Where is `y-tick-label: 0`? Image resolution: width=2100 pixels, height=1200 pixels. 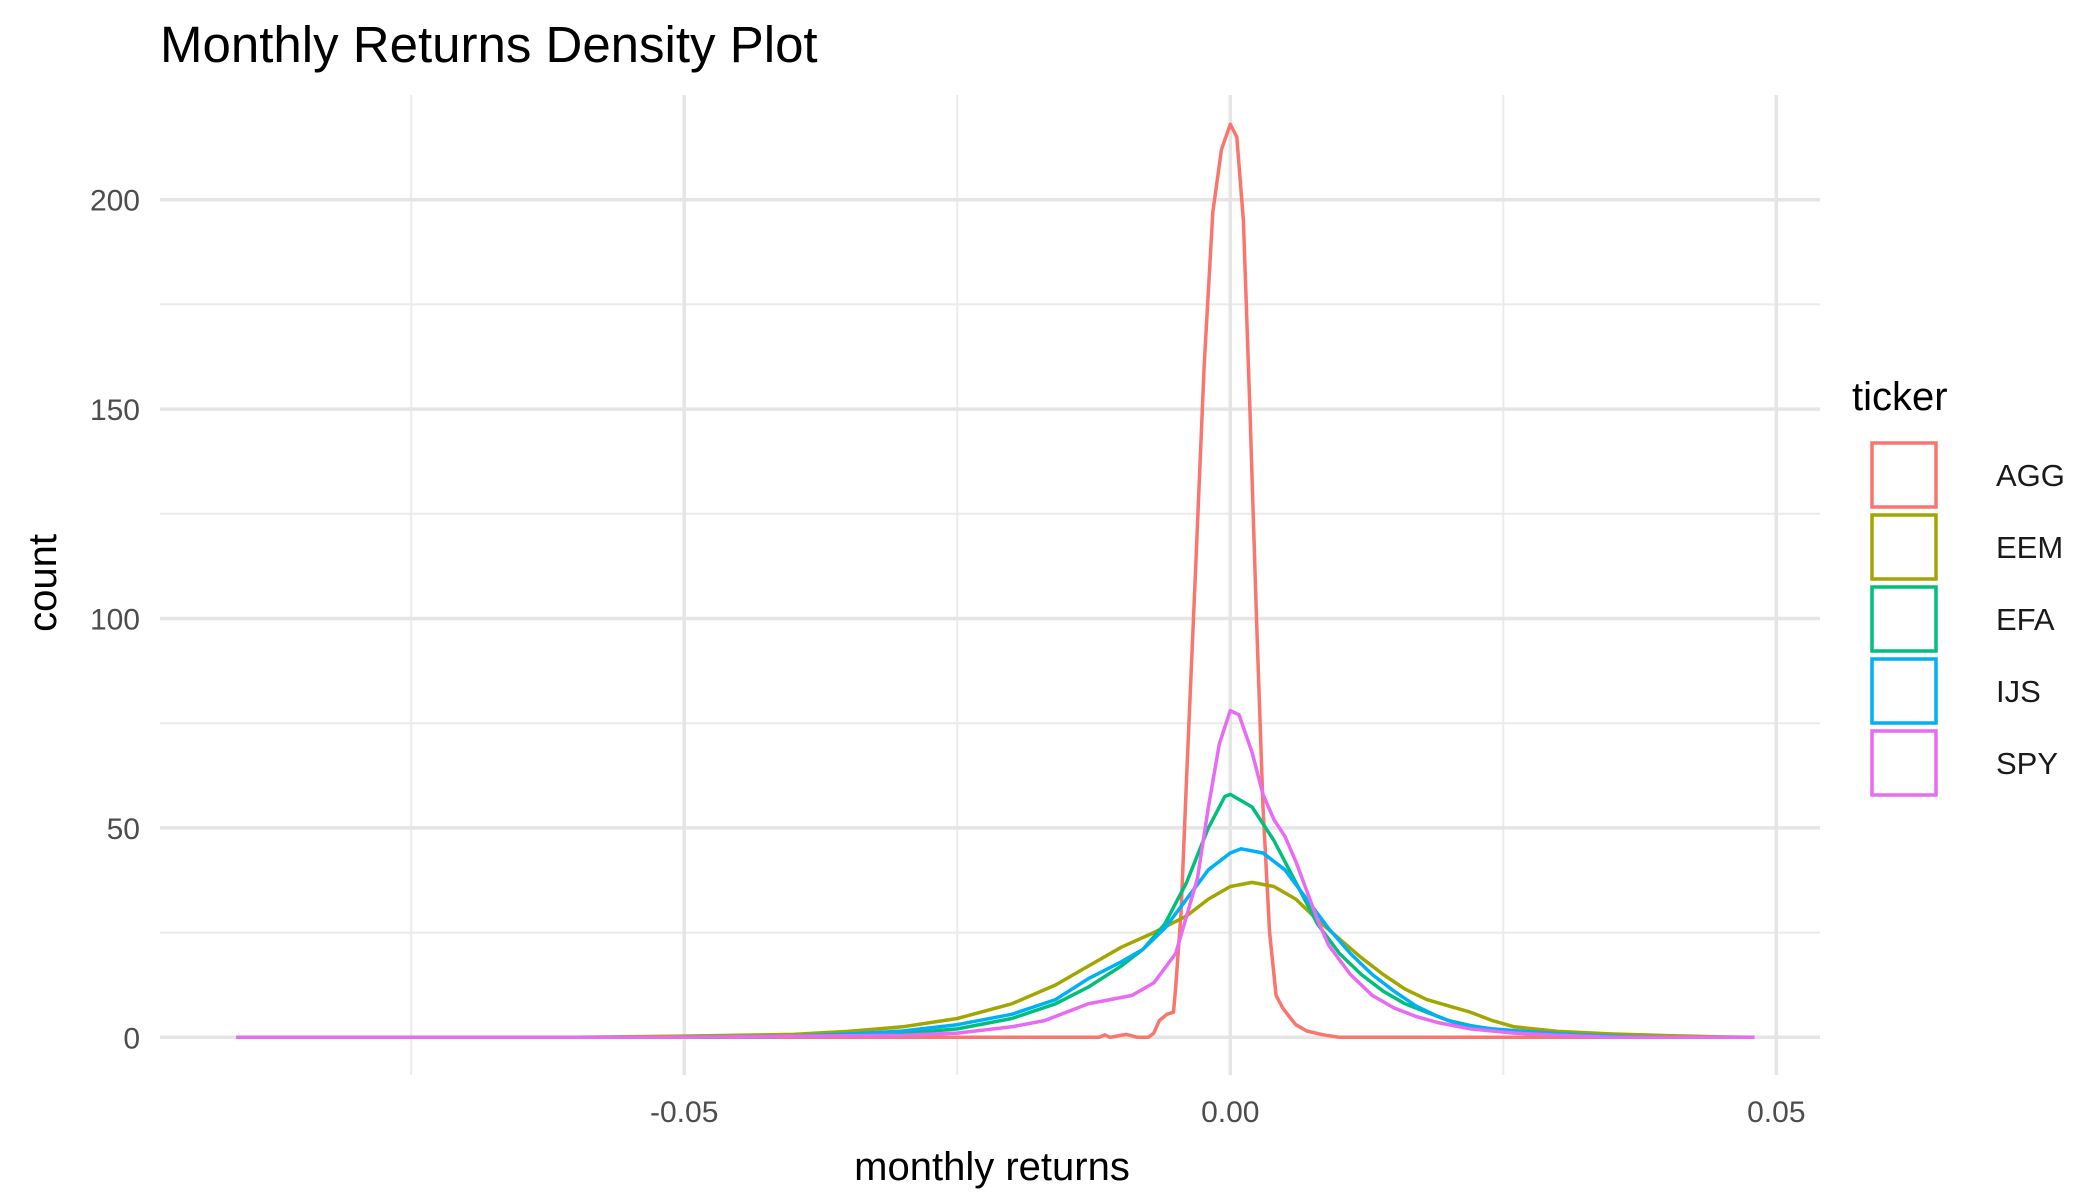
y-tick-label: 0 is located at coordinates (131, 1038).